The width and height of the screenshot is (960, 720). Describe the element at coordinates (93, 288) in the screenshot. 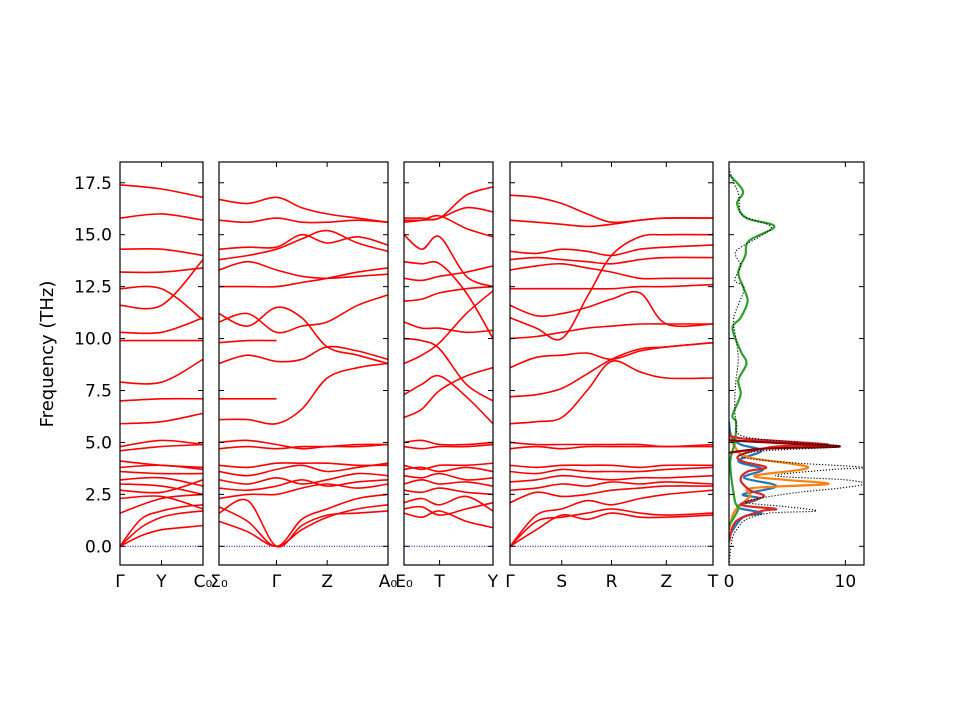

I see `y-tick-label: 12.5` at that location.